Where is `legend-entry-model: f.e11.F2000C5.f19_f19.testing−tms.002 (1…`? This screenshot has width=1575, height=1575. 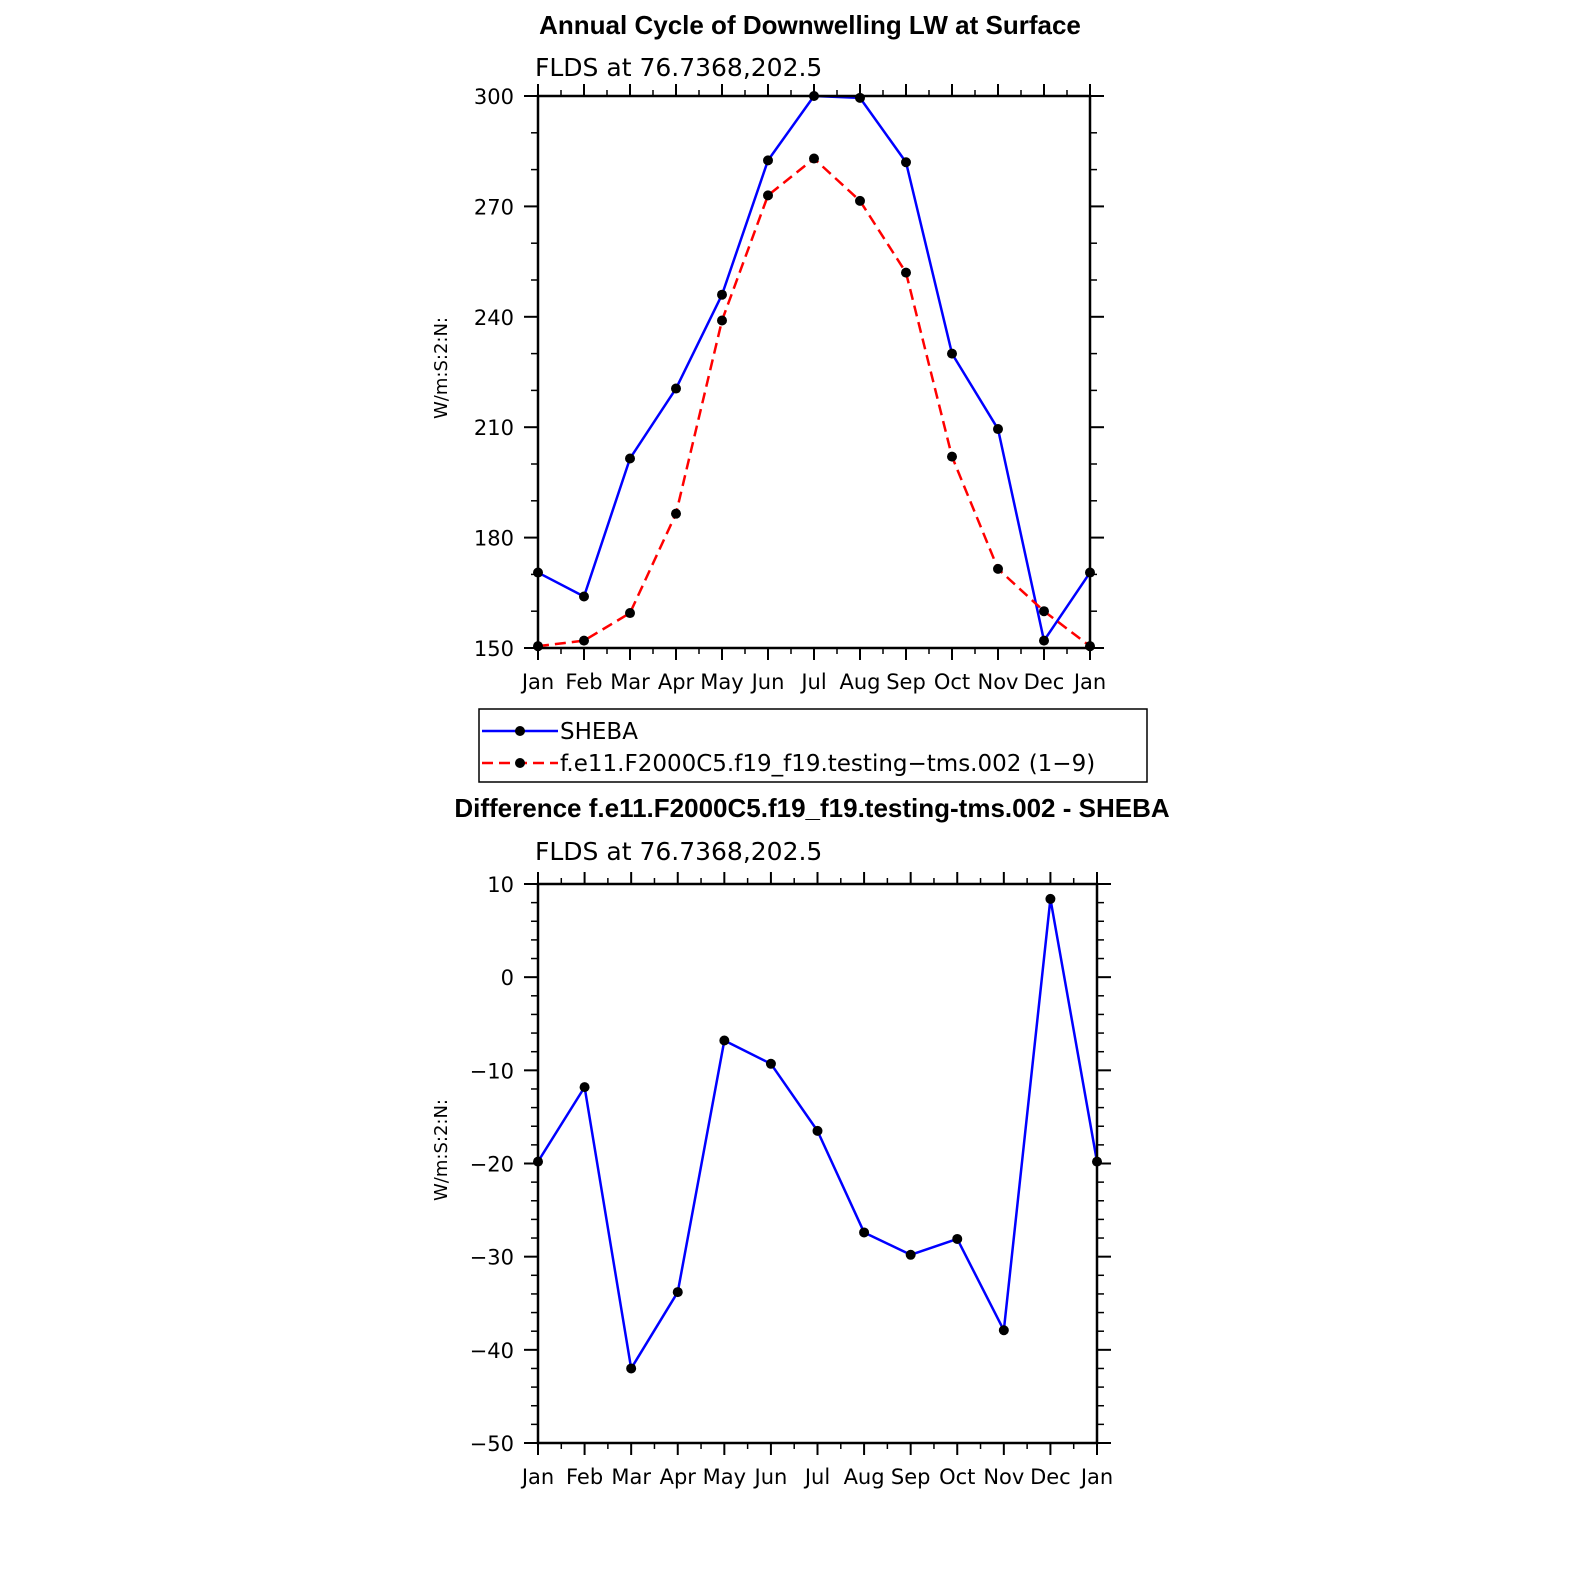
legend-entry-model: f.e11.F2000C5.f19_f19.testing−tms.002 (1… is located at coordinates (788, 764).